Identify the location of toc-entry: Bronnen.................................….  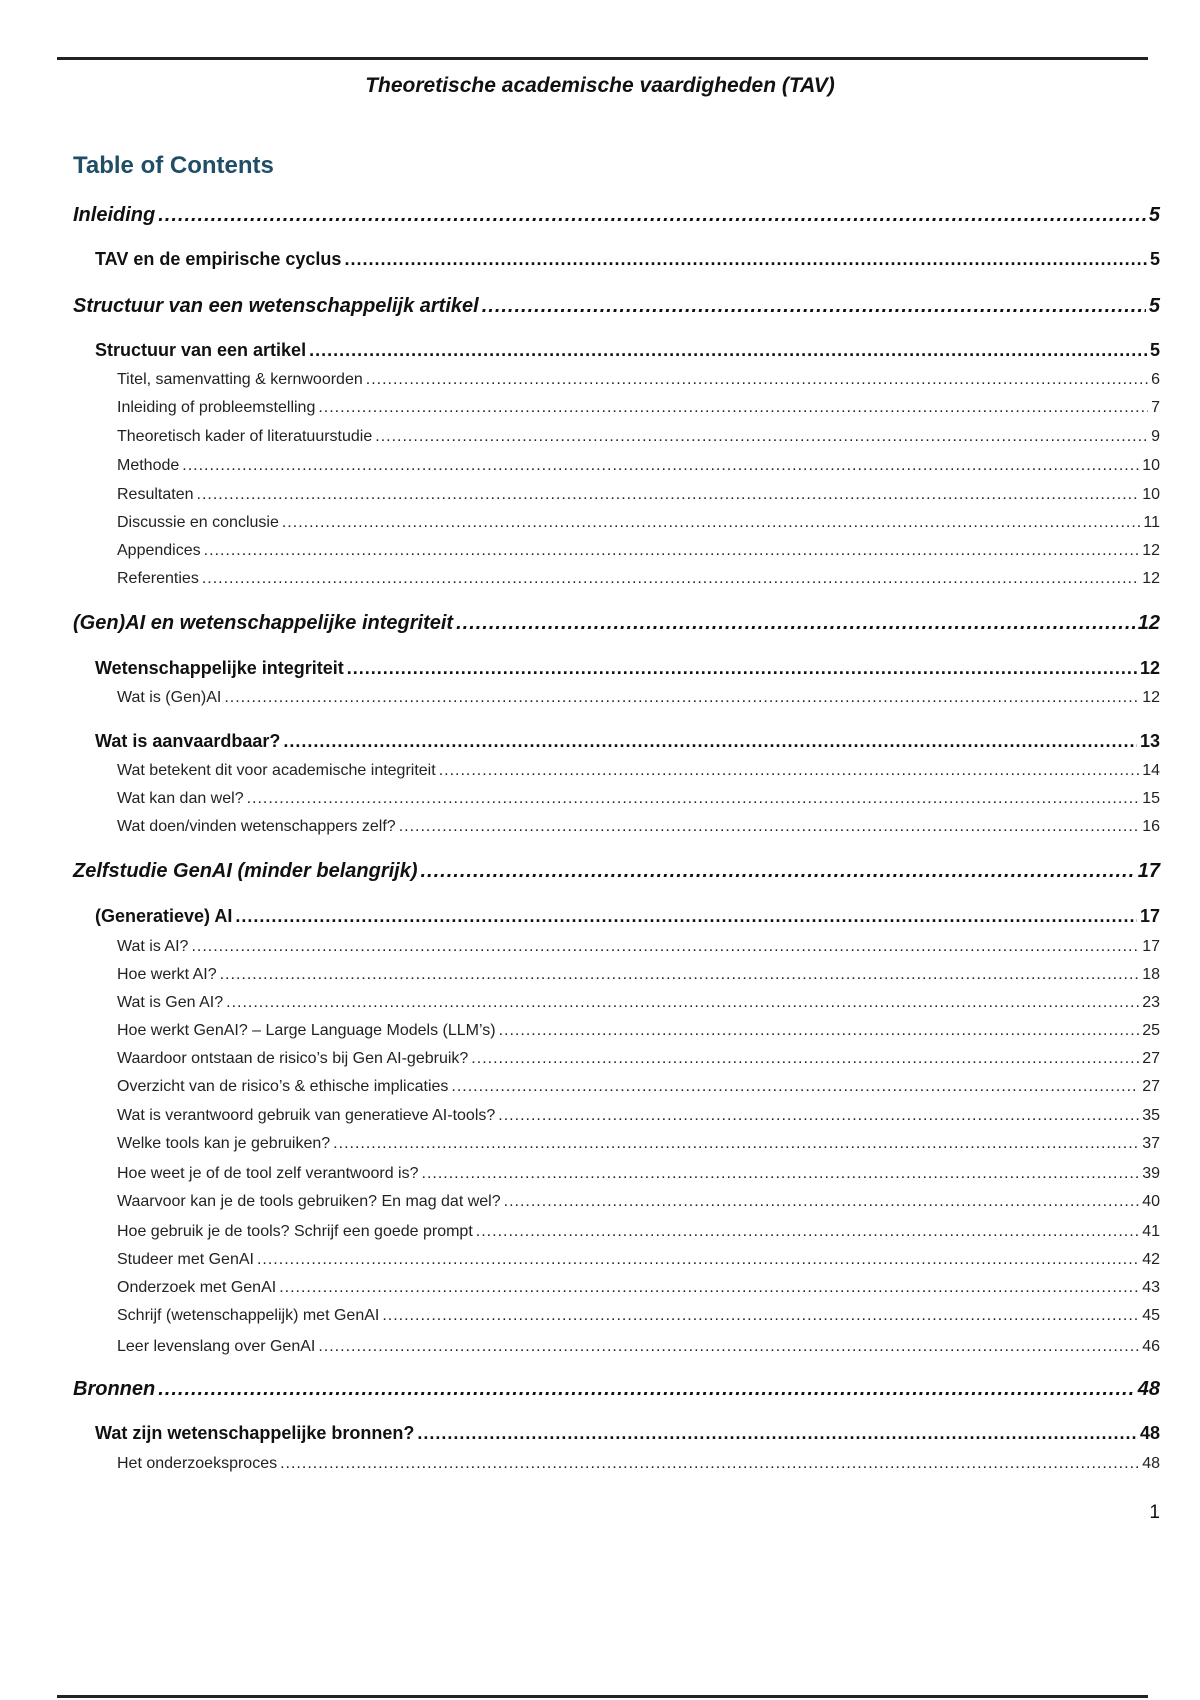
(616, 1389).